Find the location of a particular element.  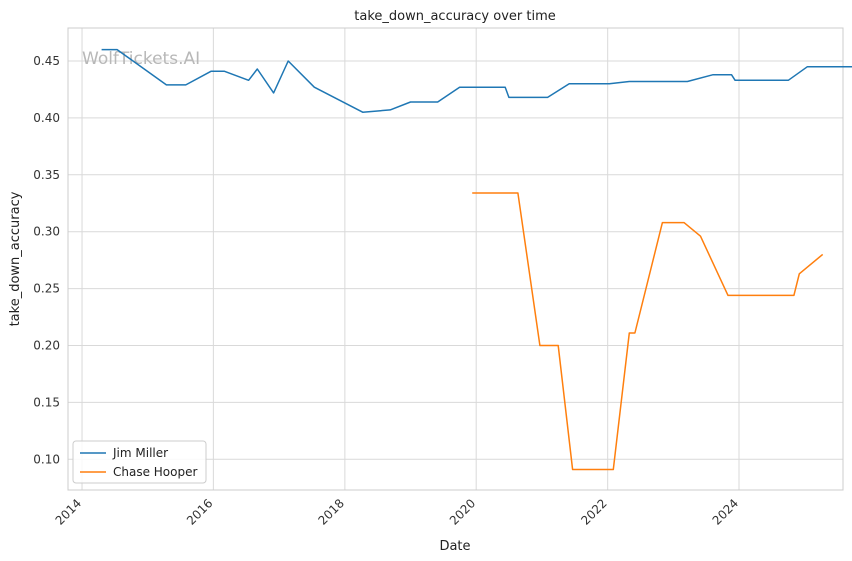

legend-label-jim-miller: Jim Miller is located at coordinates (140, 453).